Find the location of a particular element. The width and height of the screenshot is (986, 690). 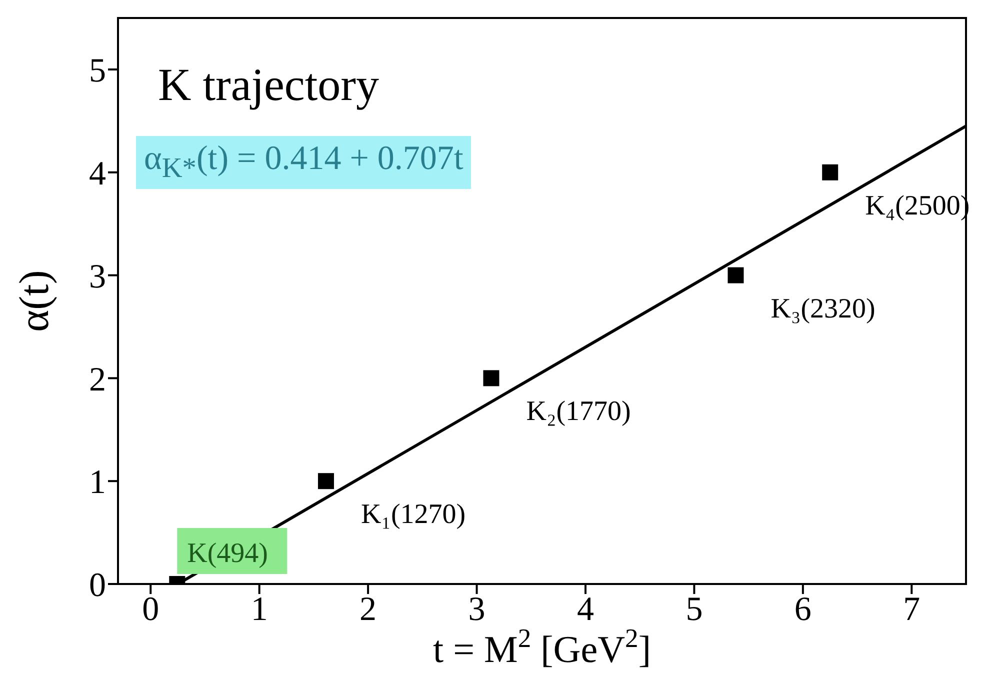

annotation: K(494) is located at coordinates (227, 553).